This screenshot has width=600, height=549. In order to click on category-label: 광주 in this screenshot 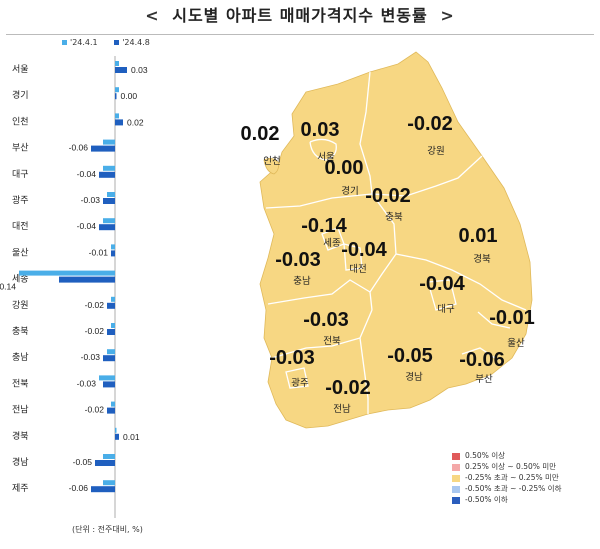, I will do `click(20, 200)`.